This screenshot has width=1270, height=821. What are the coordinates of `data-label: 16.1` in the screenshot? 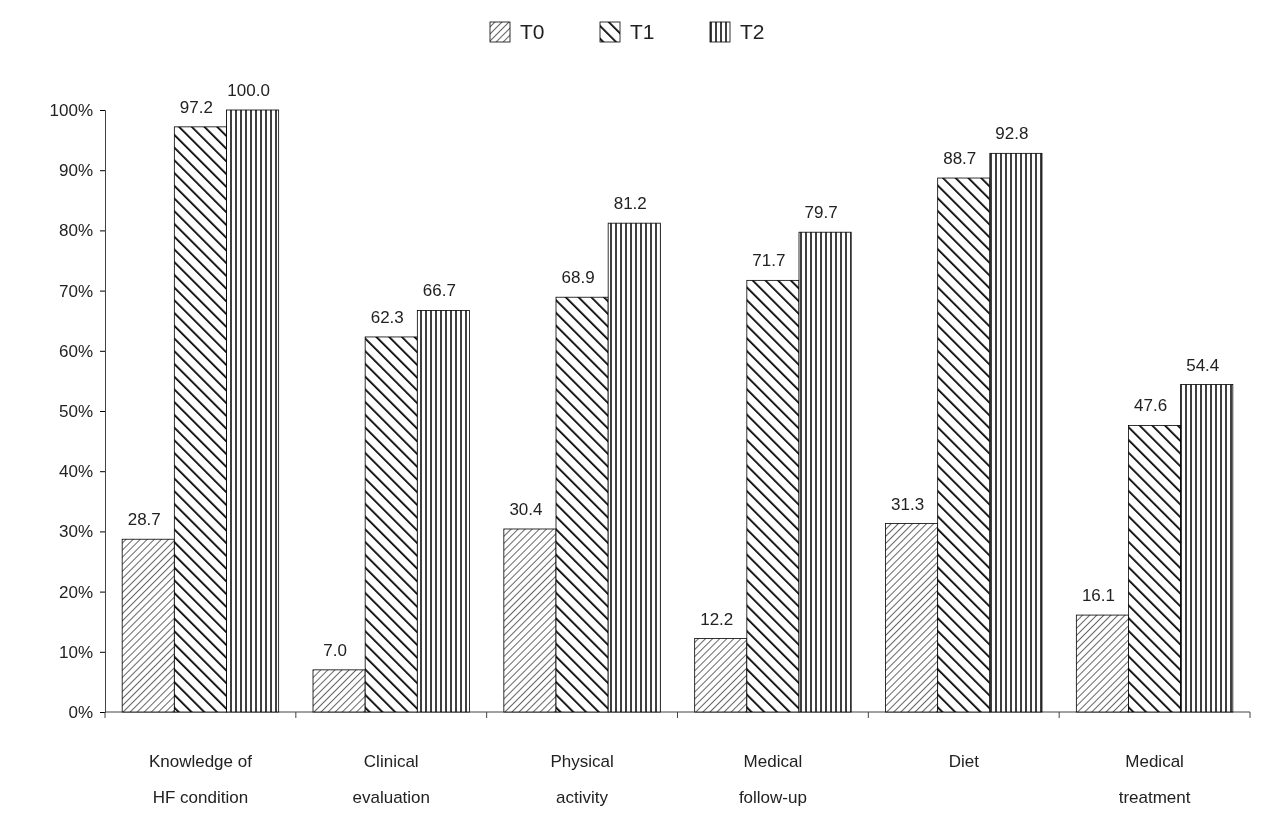 It's located at (1098, 596).